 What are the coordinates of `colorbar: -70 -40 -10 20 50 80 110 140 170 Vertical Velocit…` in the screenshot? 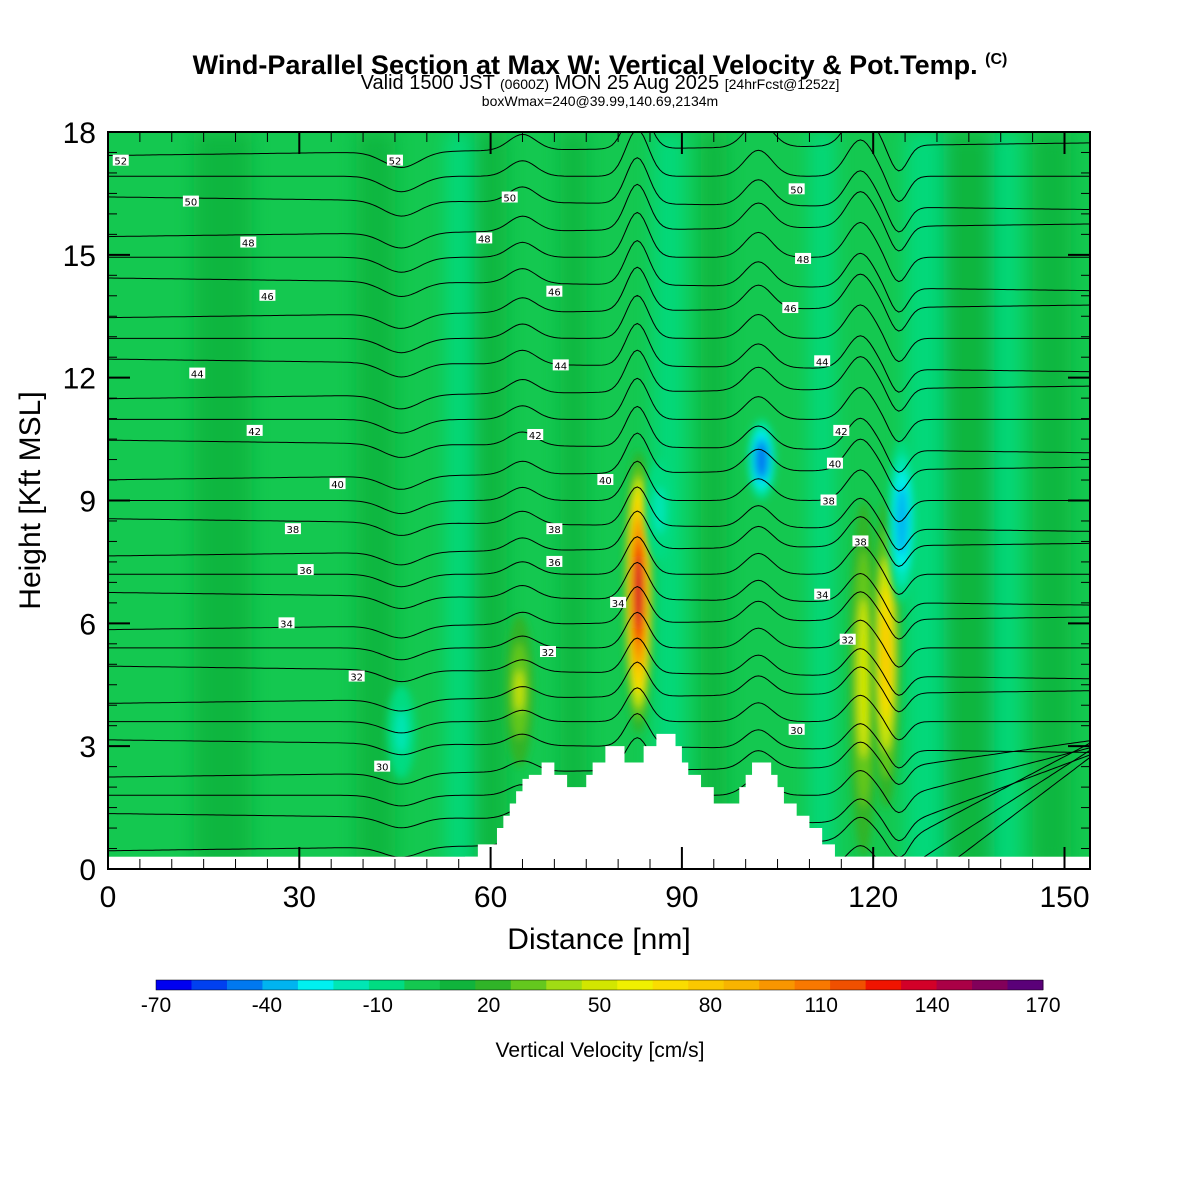 It's located at (601, 1020).